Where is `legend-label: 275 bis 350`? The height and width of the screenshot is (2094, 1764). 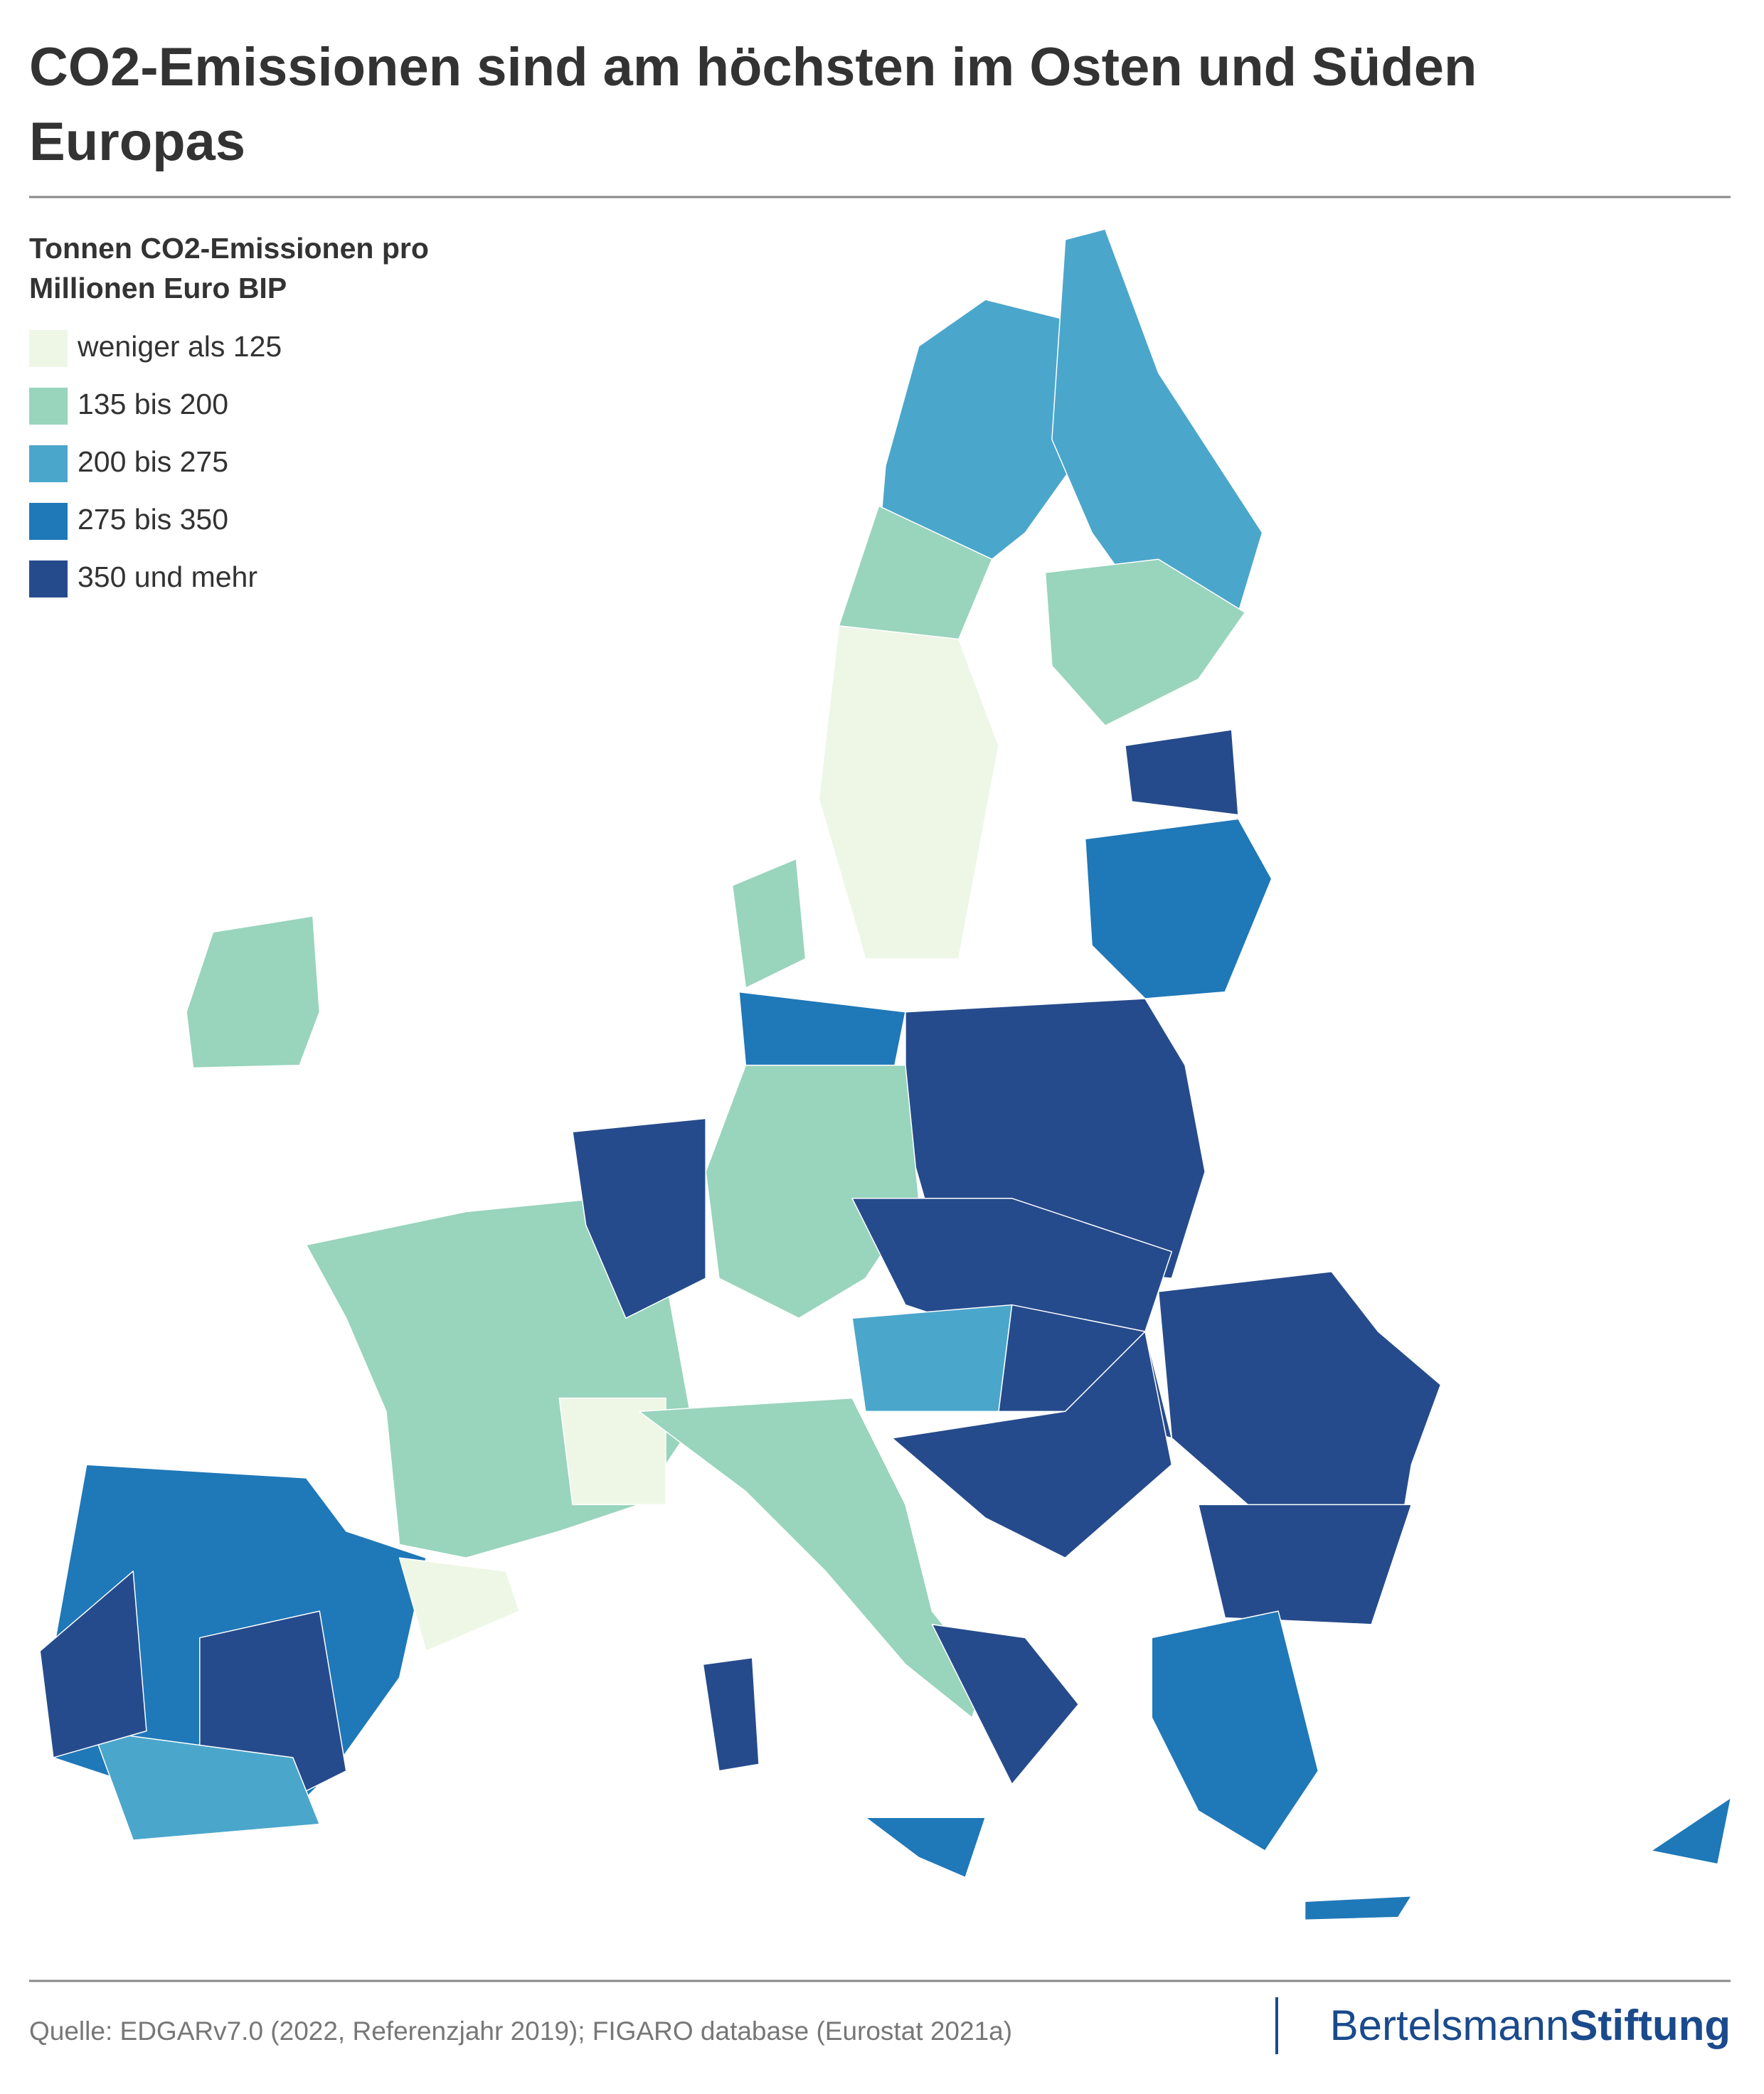
legend-label: 275 bis 350 is located at coordinates (153, 519).